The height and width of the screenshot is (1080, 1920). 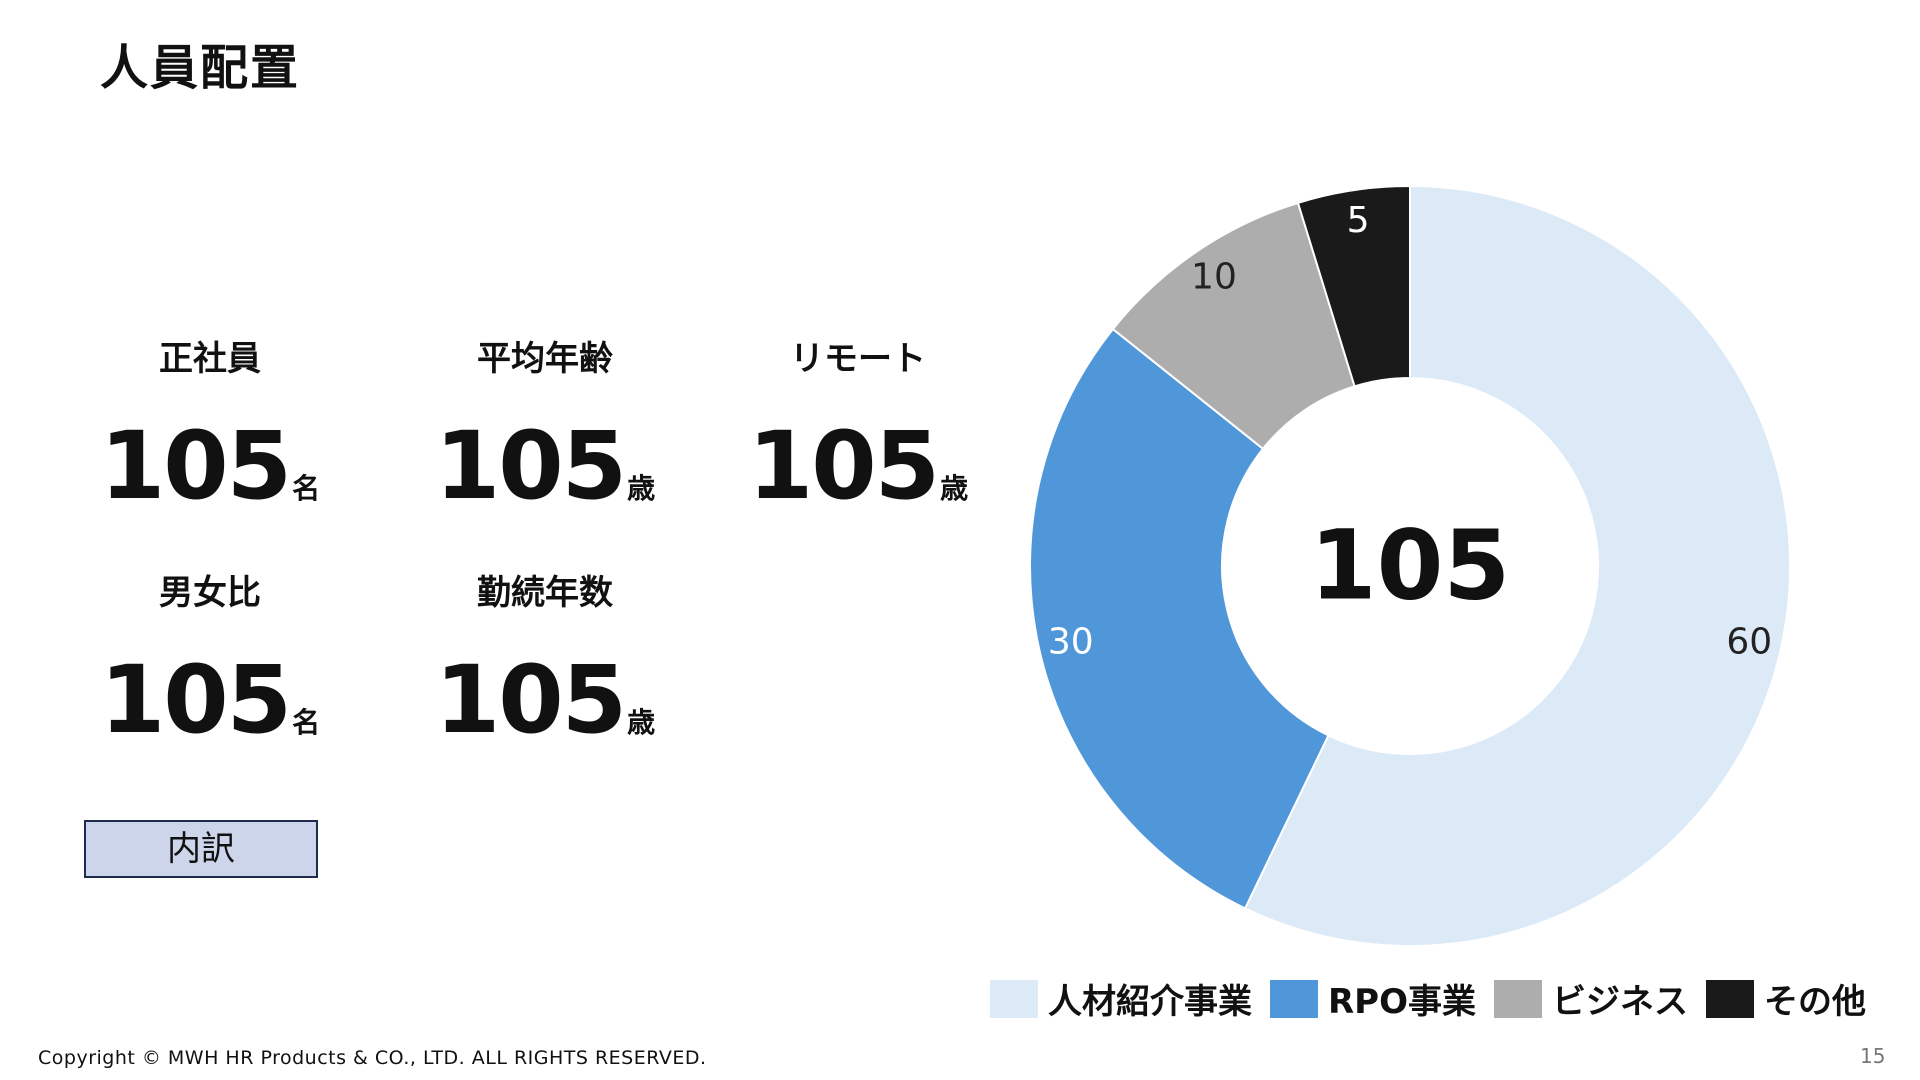 I want to click on stat-remote: リモート 105歳, so click(x=858, y=425).